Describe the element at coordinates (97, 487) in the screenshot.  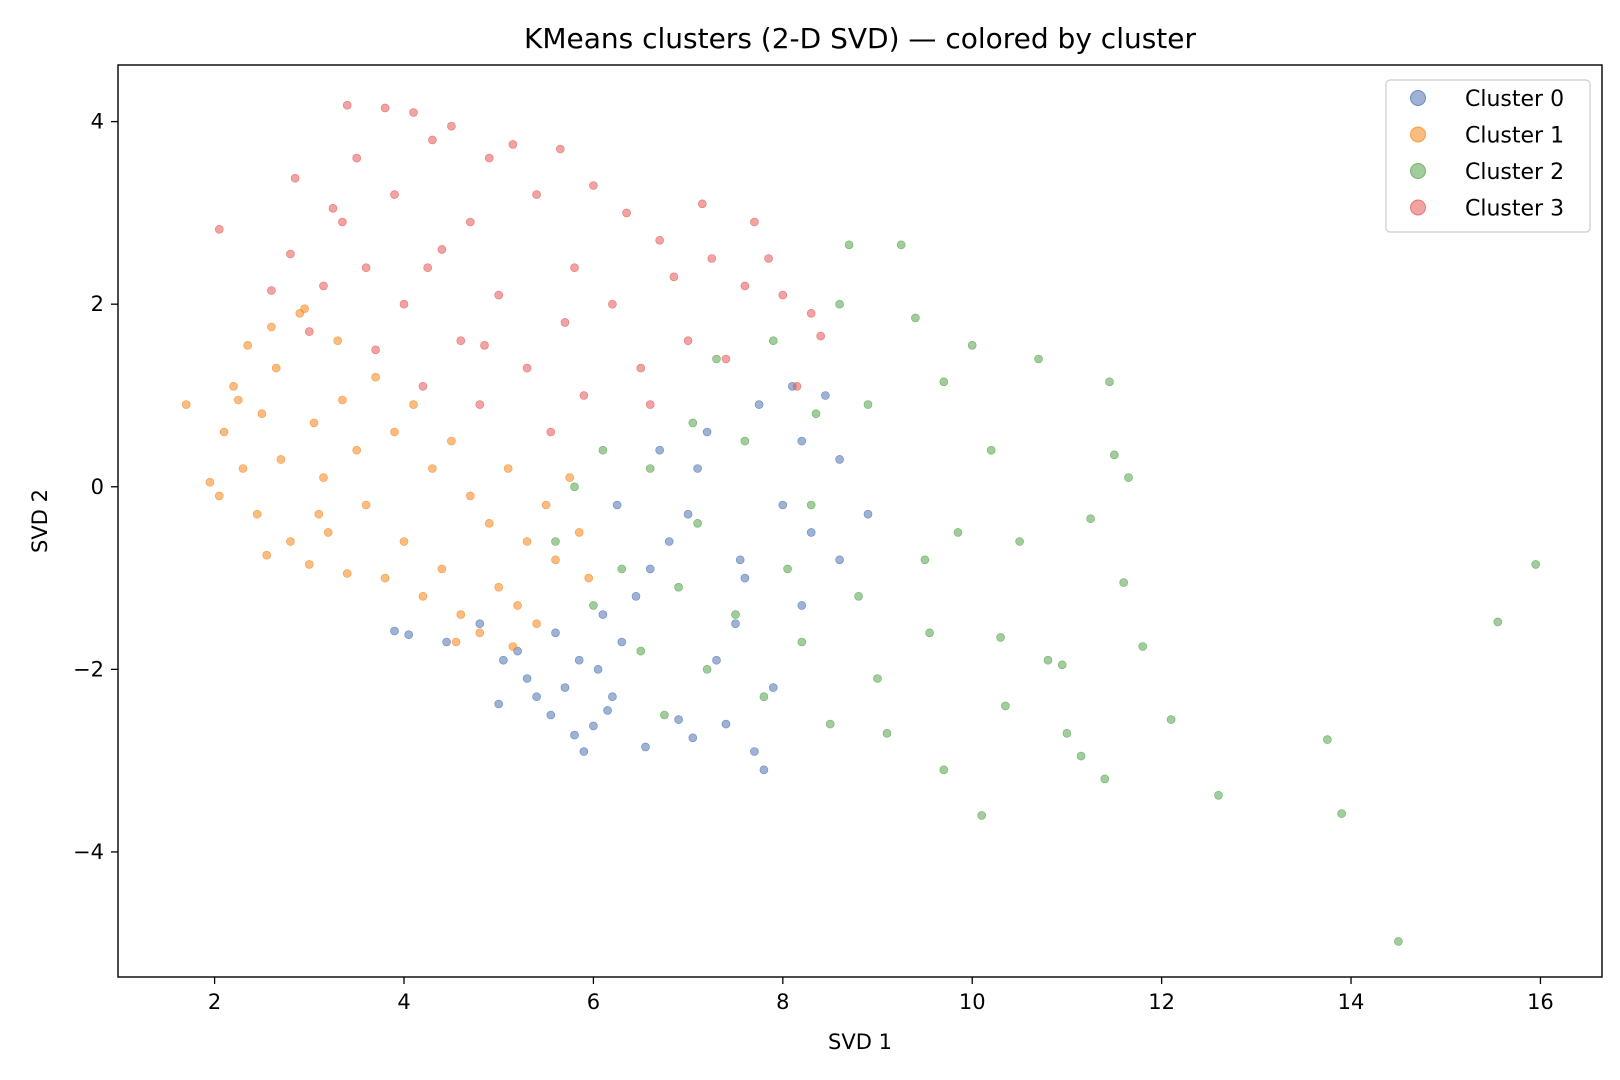
I see `y-tick-label: 0` at that location.